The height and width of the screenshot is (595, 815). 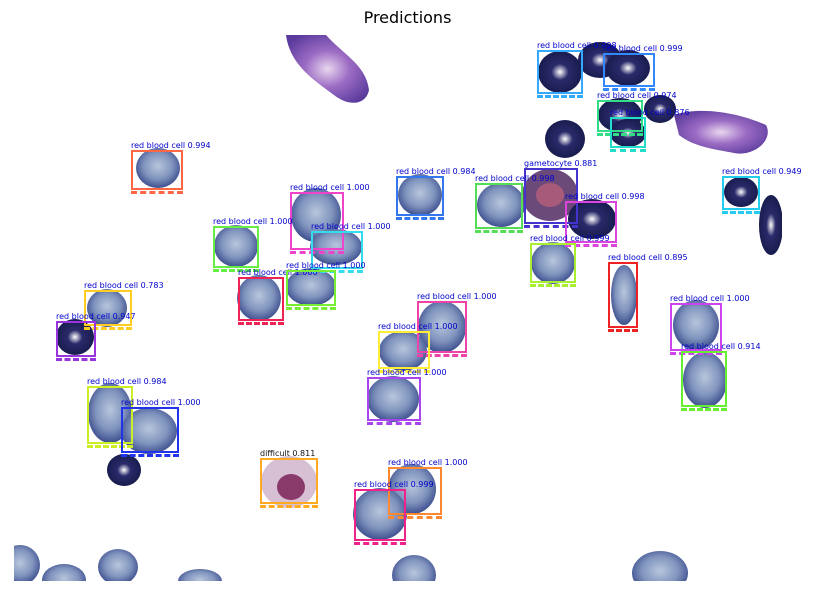 I want to click on detection-label: difficult 0.811, so click(x=288, y=453).